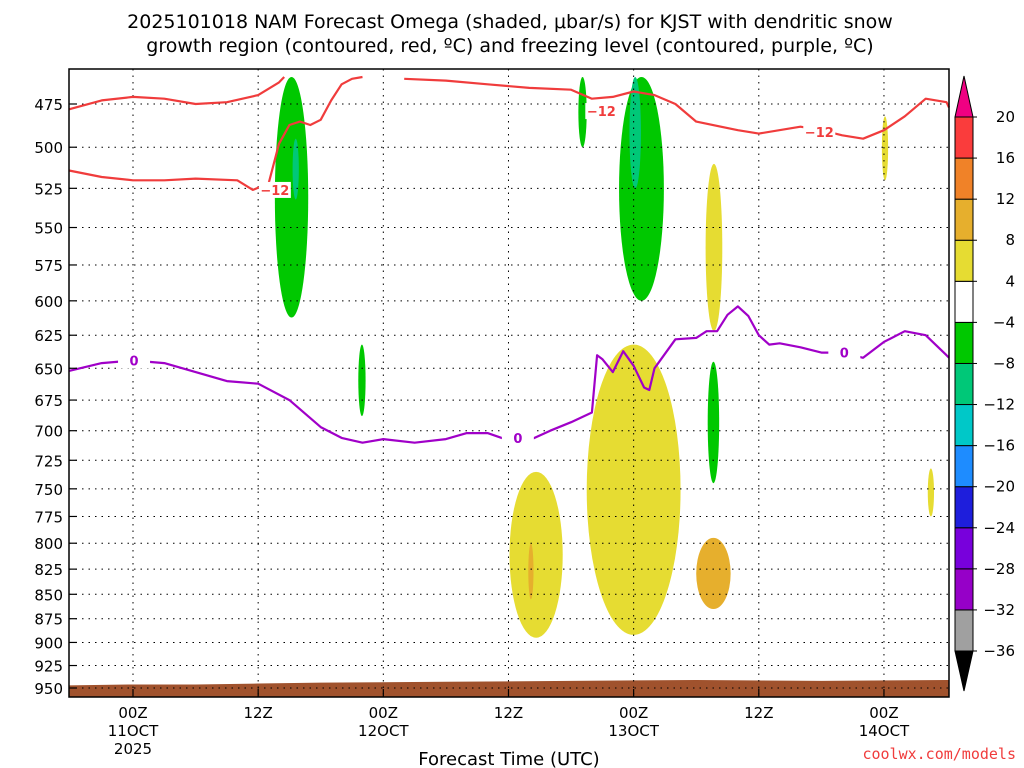 This screenshot has width=1024, height=768. I want to click on colorbar-label-3: −24, so click(999, 528).